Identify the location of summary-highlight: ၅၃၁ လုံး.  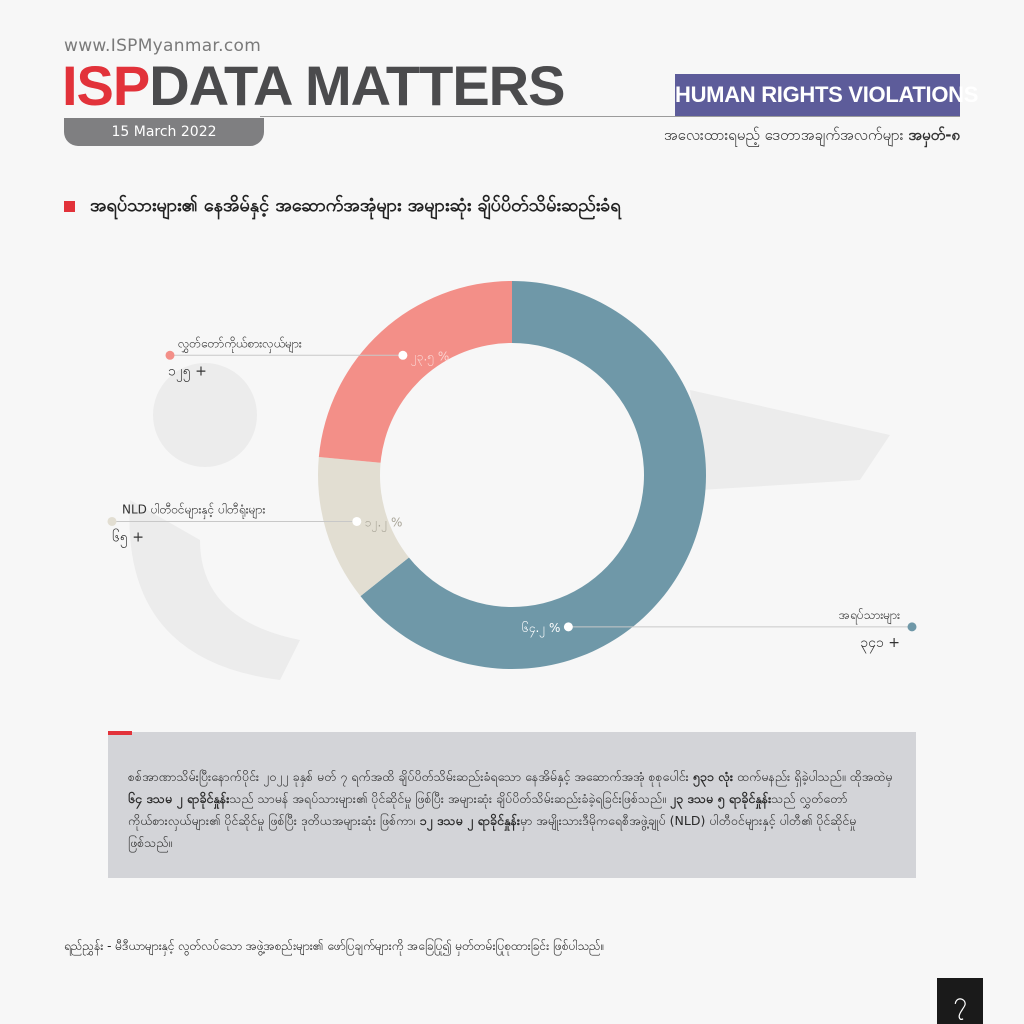
(713, 776).